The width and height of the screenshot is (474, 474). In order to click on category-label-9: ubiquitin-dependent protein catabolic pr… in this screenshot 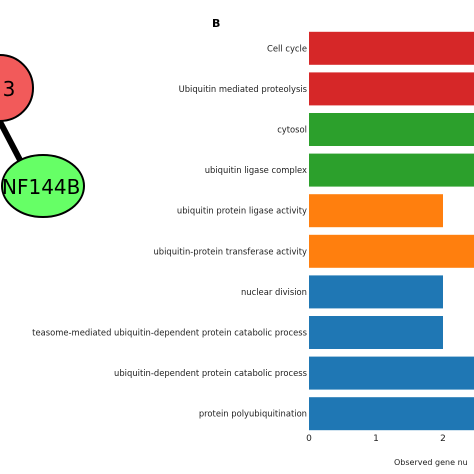, I will do `click(210, 373)`.